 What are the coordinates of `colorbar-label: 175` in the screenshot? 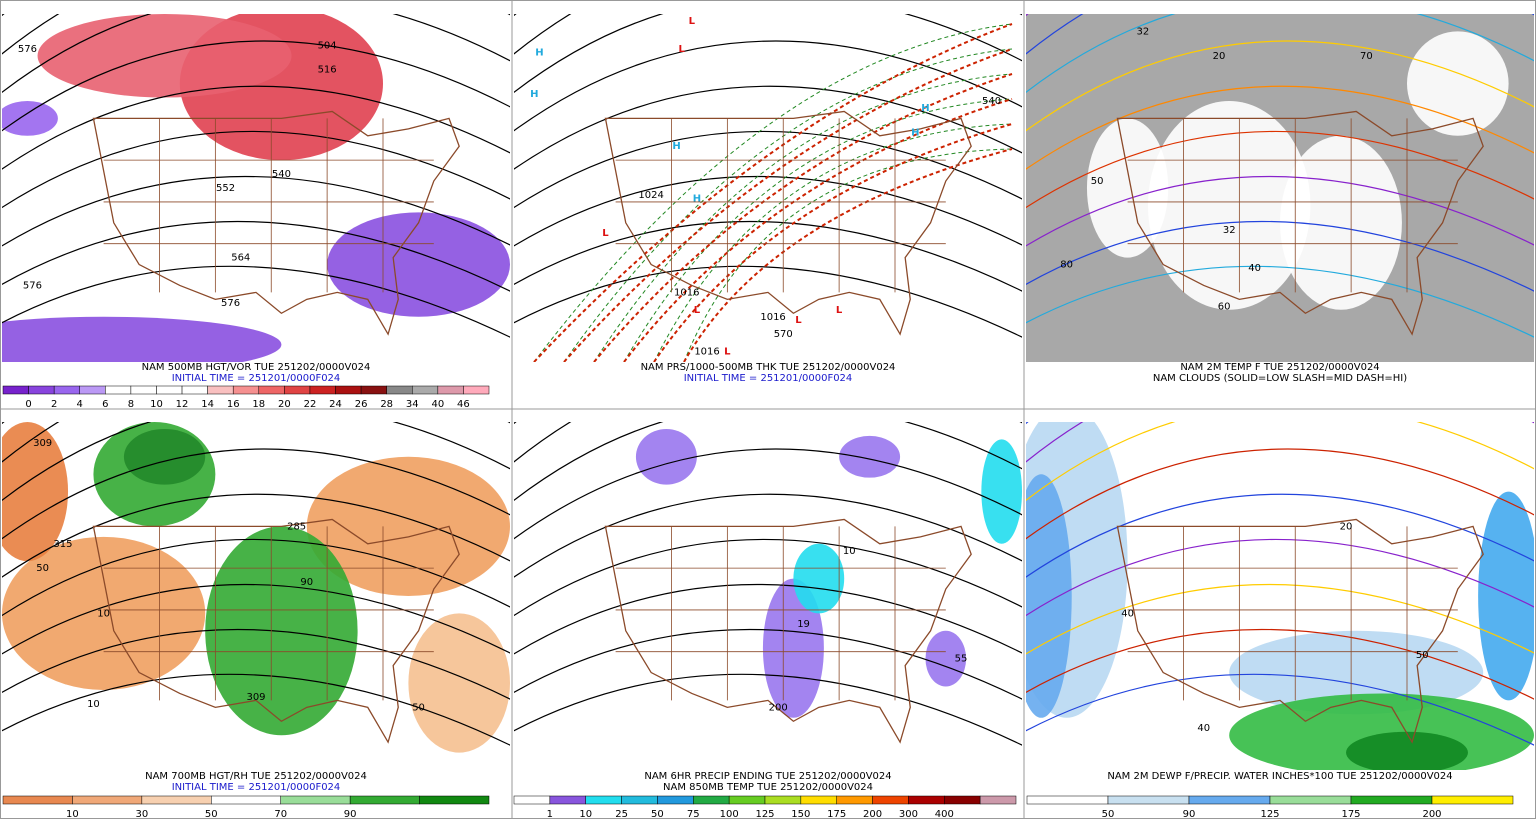 It's located at (1350, 814).